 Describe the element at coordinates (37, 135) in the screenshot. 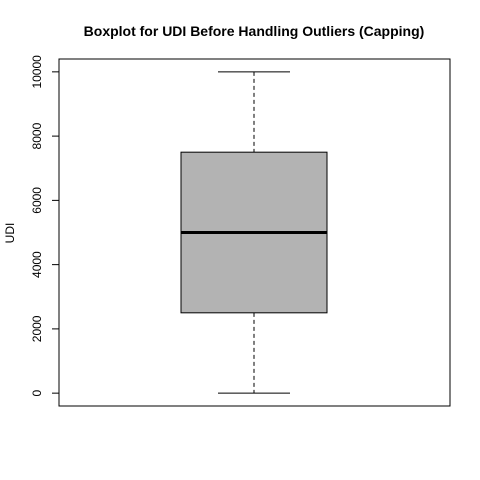

I see `y-tick-label: 8000` at that location.